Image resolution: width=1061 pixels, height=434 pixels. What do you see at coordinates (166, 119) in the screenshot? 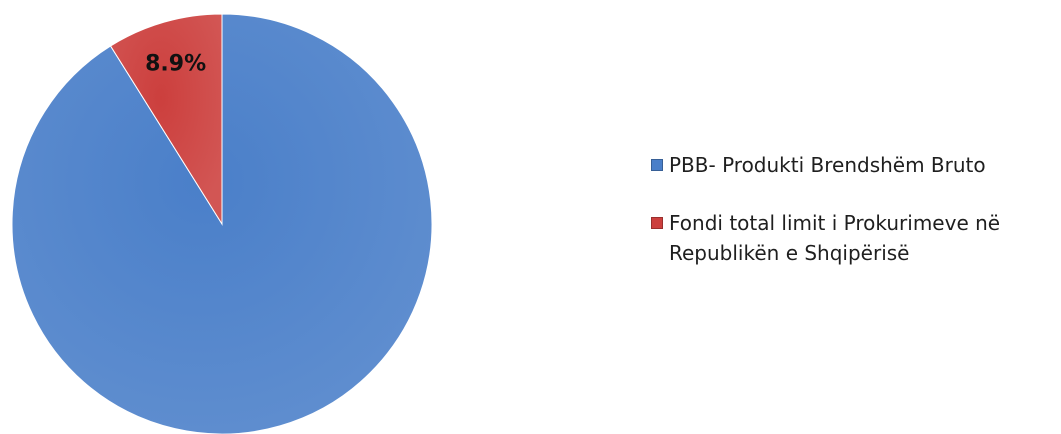
I see `pie-slice-fondi` at bounding box center [166, 119].